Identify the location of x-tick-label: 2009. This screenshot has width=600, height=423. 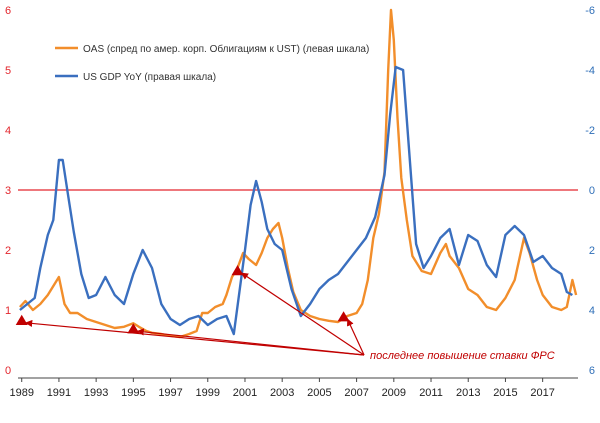
(394, 393).